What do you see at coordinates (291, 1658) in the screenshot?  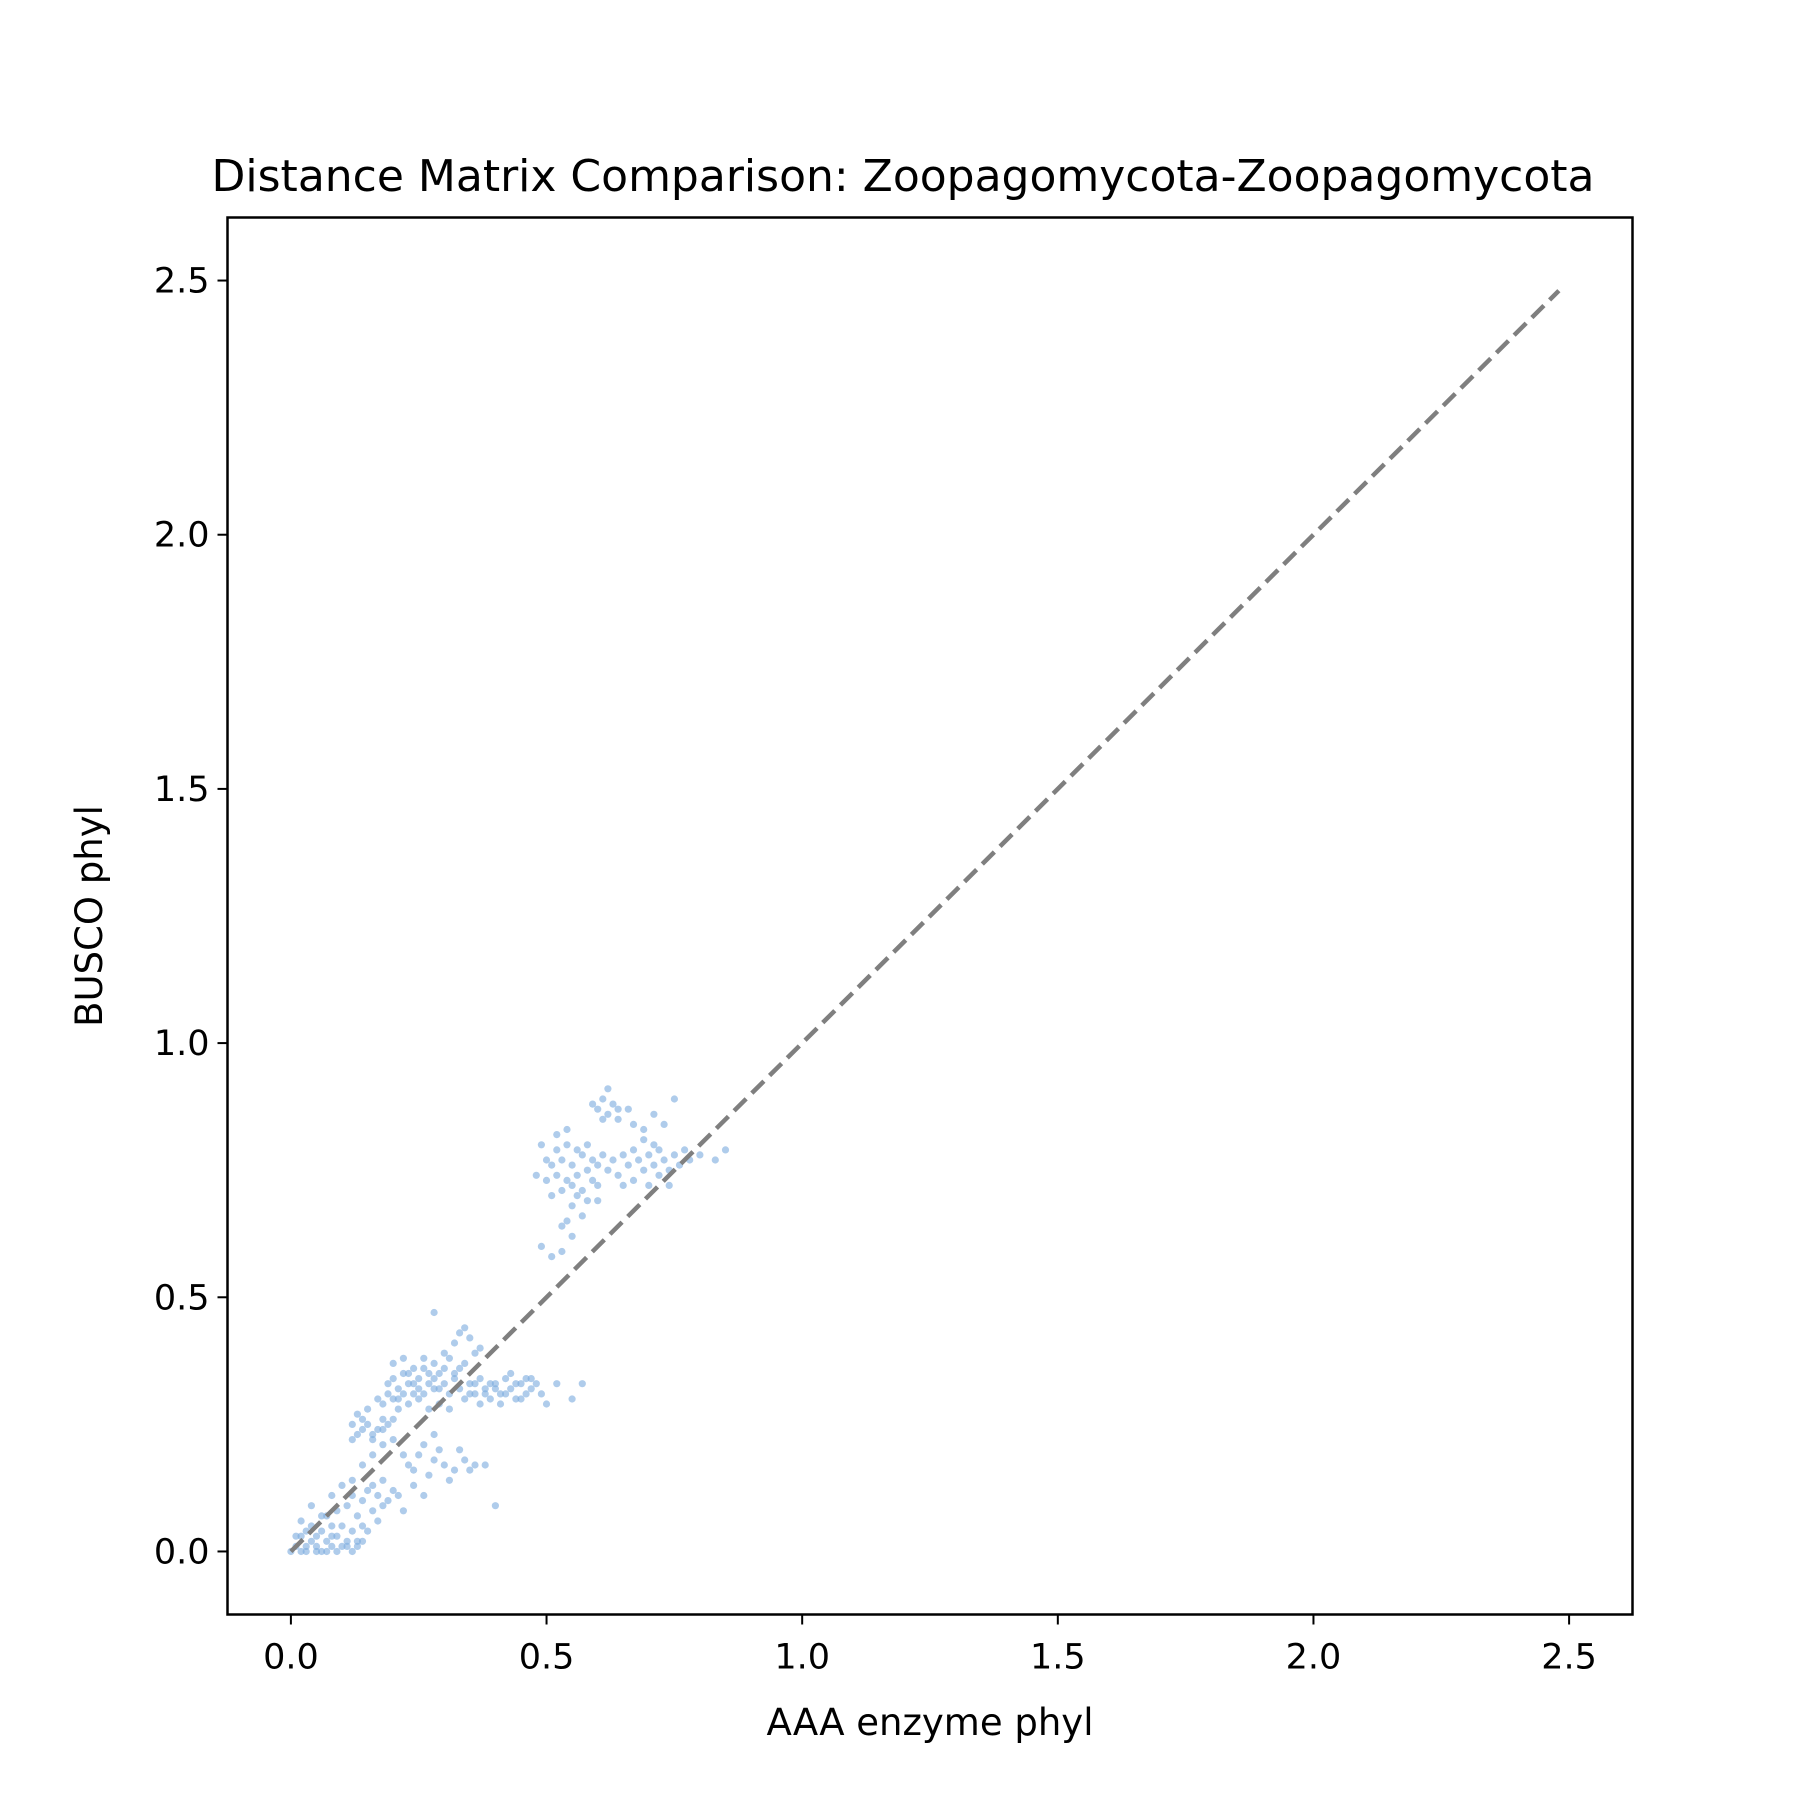 I see `x-tick-label: 0.0` at bounding box center [291, 1658].